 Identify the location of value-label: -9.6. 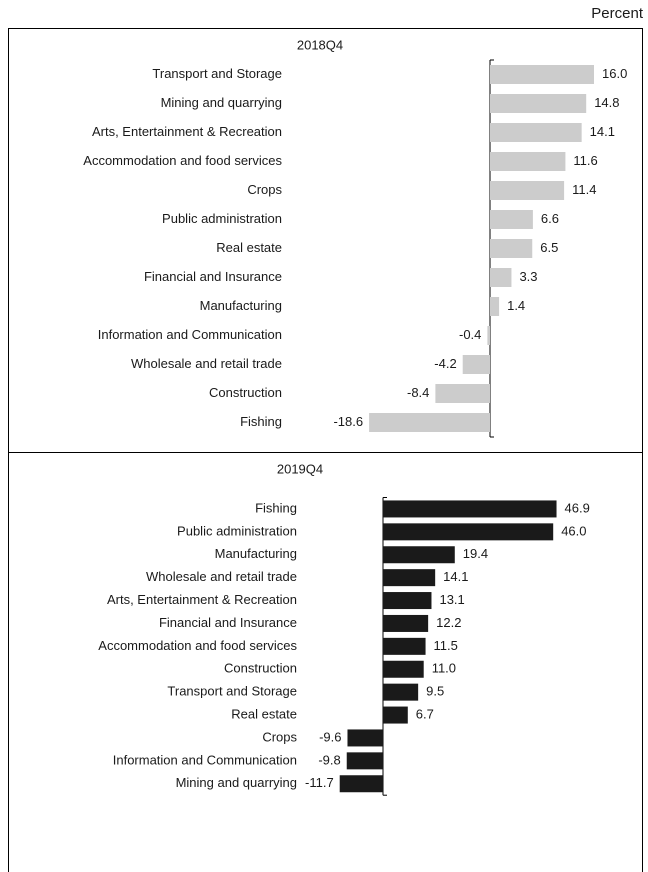
(330, 736).